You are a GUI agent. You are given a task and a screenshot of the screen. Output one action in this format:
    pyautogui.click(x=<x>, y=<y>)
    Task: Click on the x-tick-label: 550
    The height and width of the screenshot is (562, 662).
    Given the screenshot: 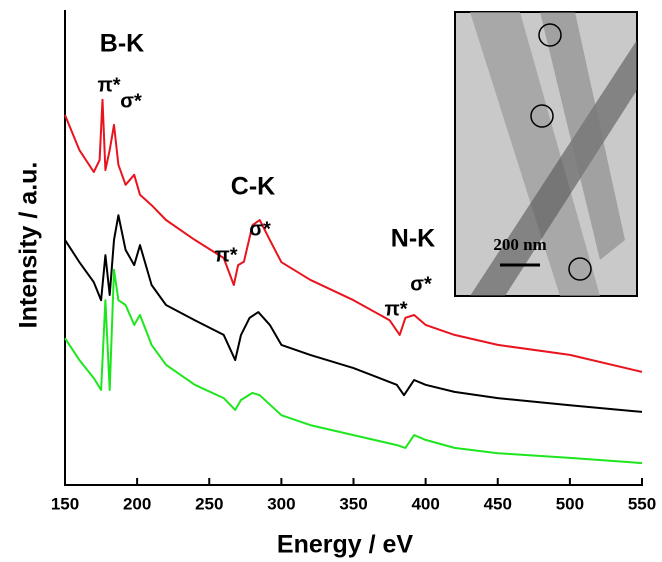 What is the action you would take?
    pyautogui.click(x=642, y=503)
    